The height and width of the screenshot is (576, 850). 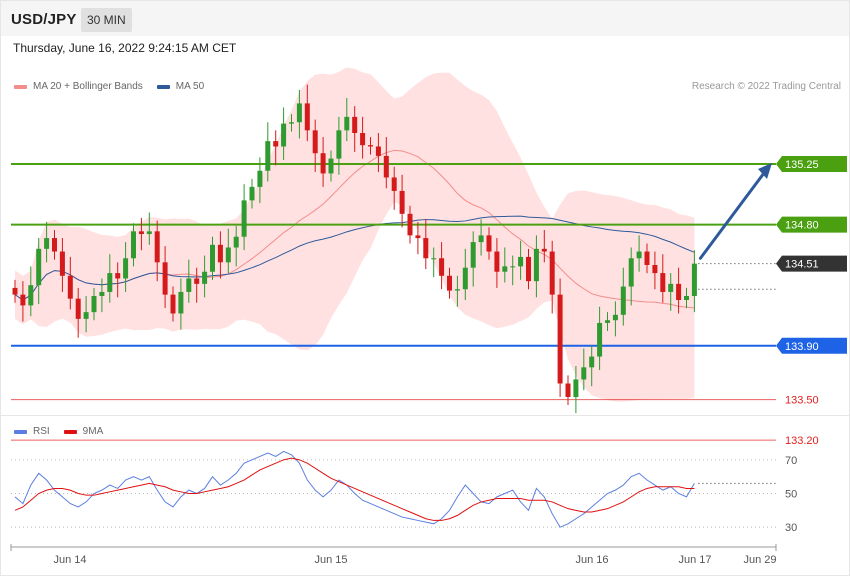 I want to click on level-label-133.90: 133.90, so click(x=802, y=347).